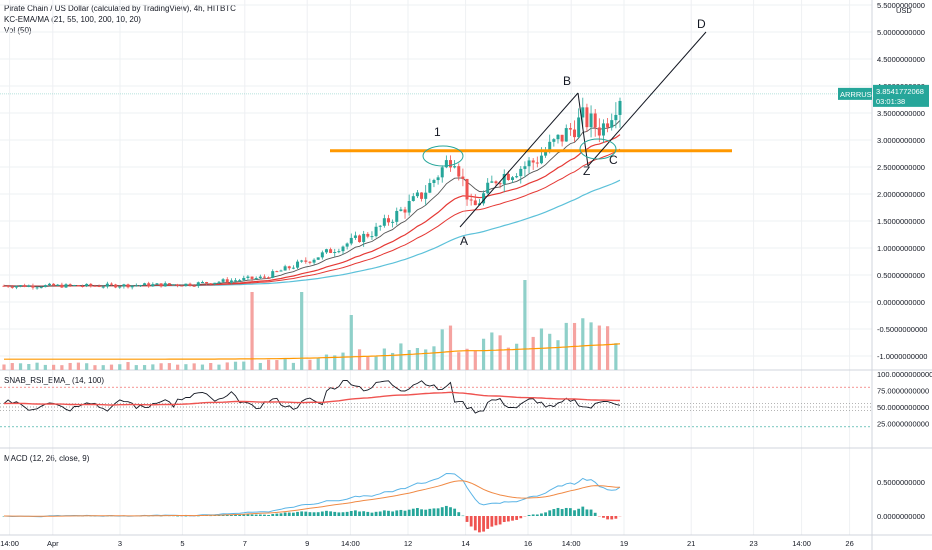 The image size is (932, 550). Describe the element at coordinates (859, 94) in the screenshot. I see `symbol-label: ARRRUSD` at that location.